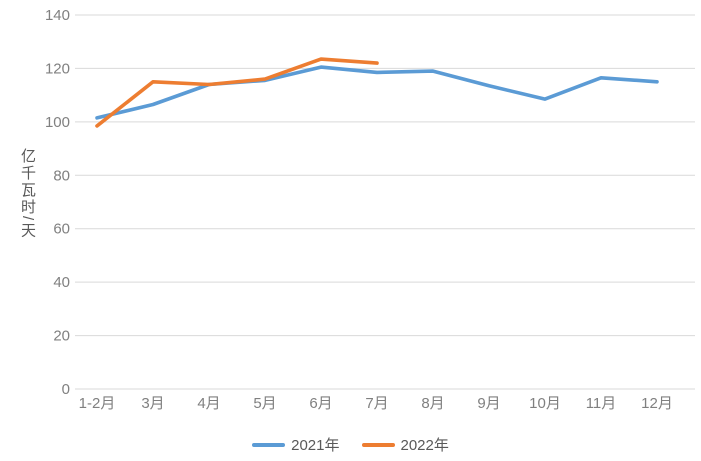 Image resolution: width=701 pixels, height=461 pixels. Describe the element at coordinates (61, 336) in the screenshot. I see `y-tick-label: 20` at that location.